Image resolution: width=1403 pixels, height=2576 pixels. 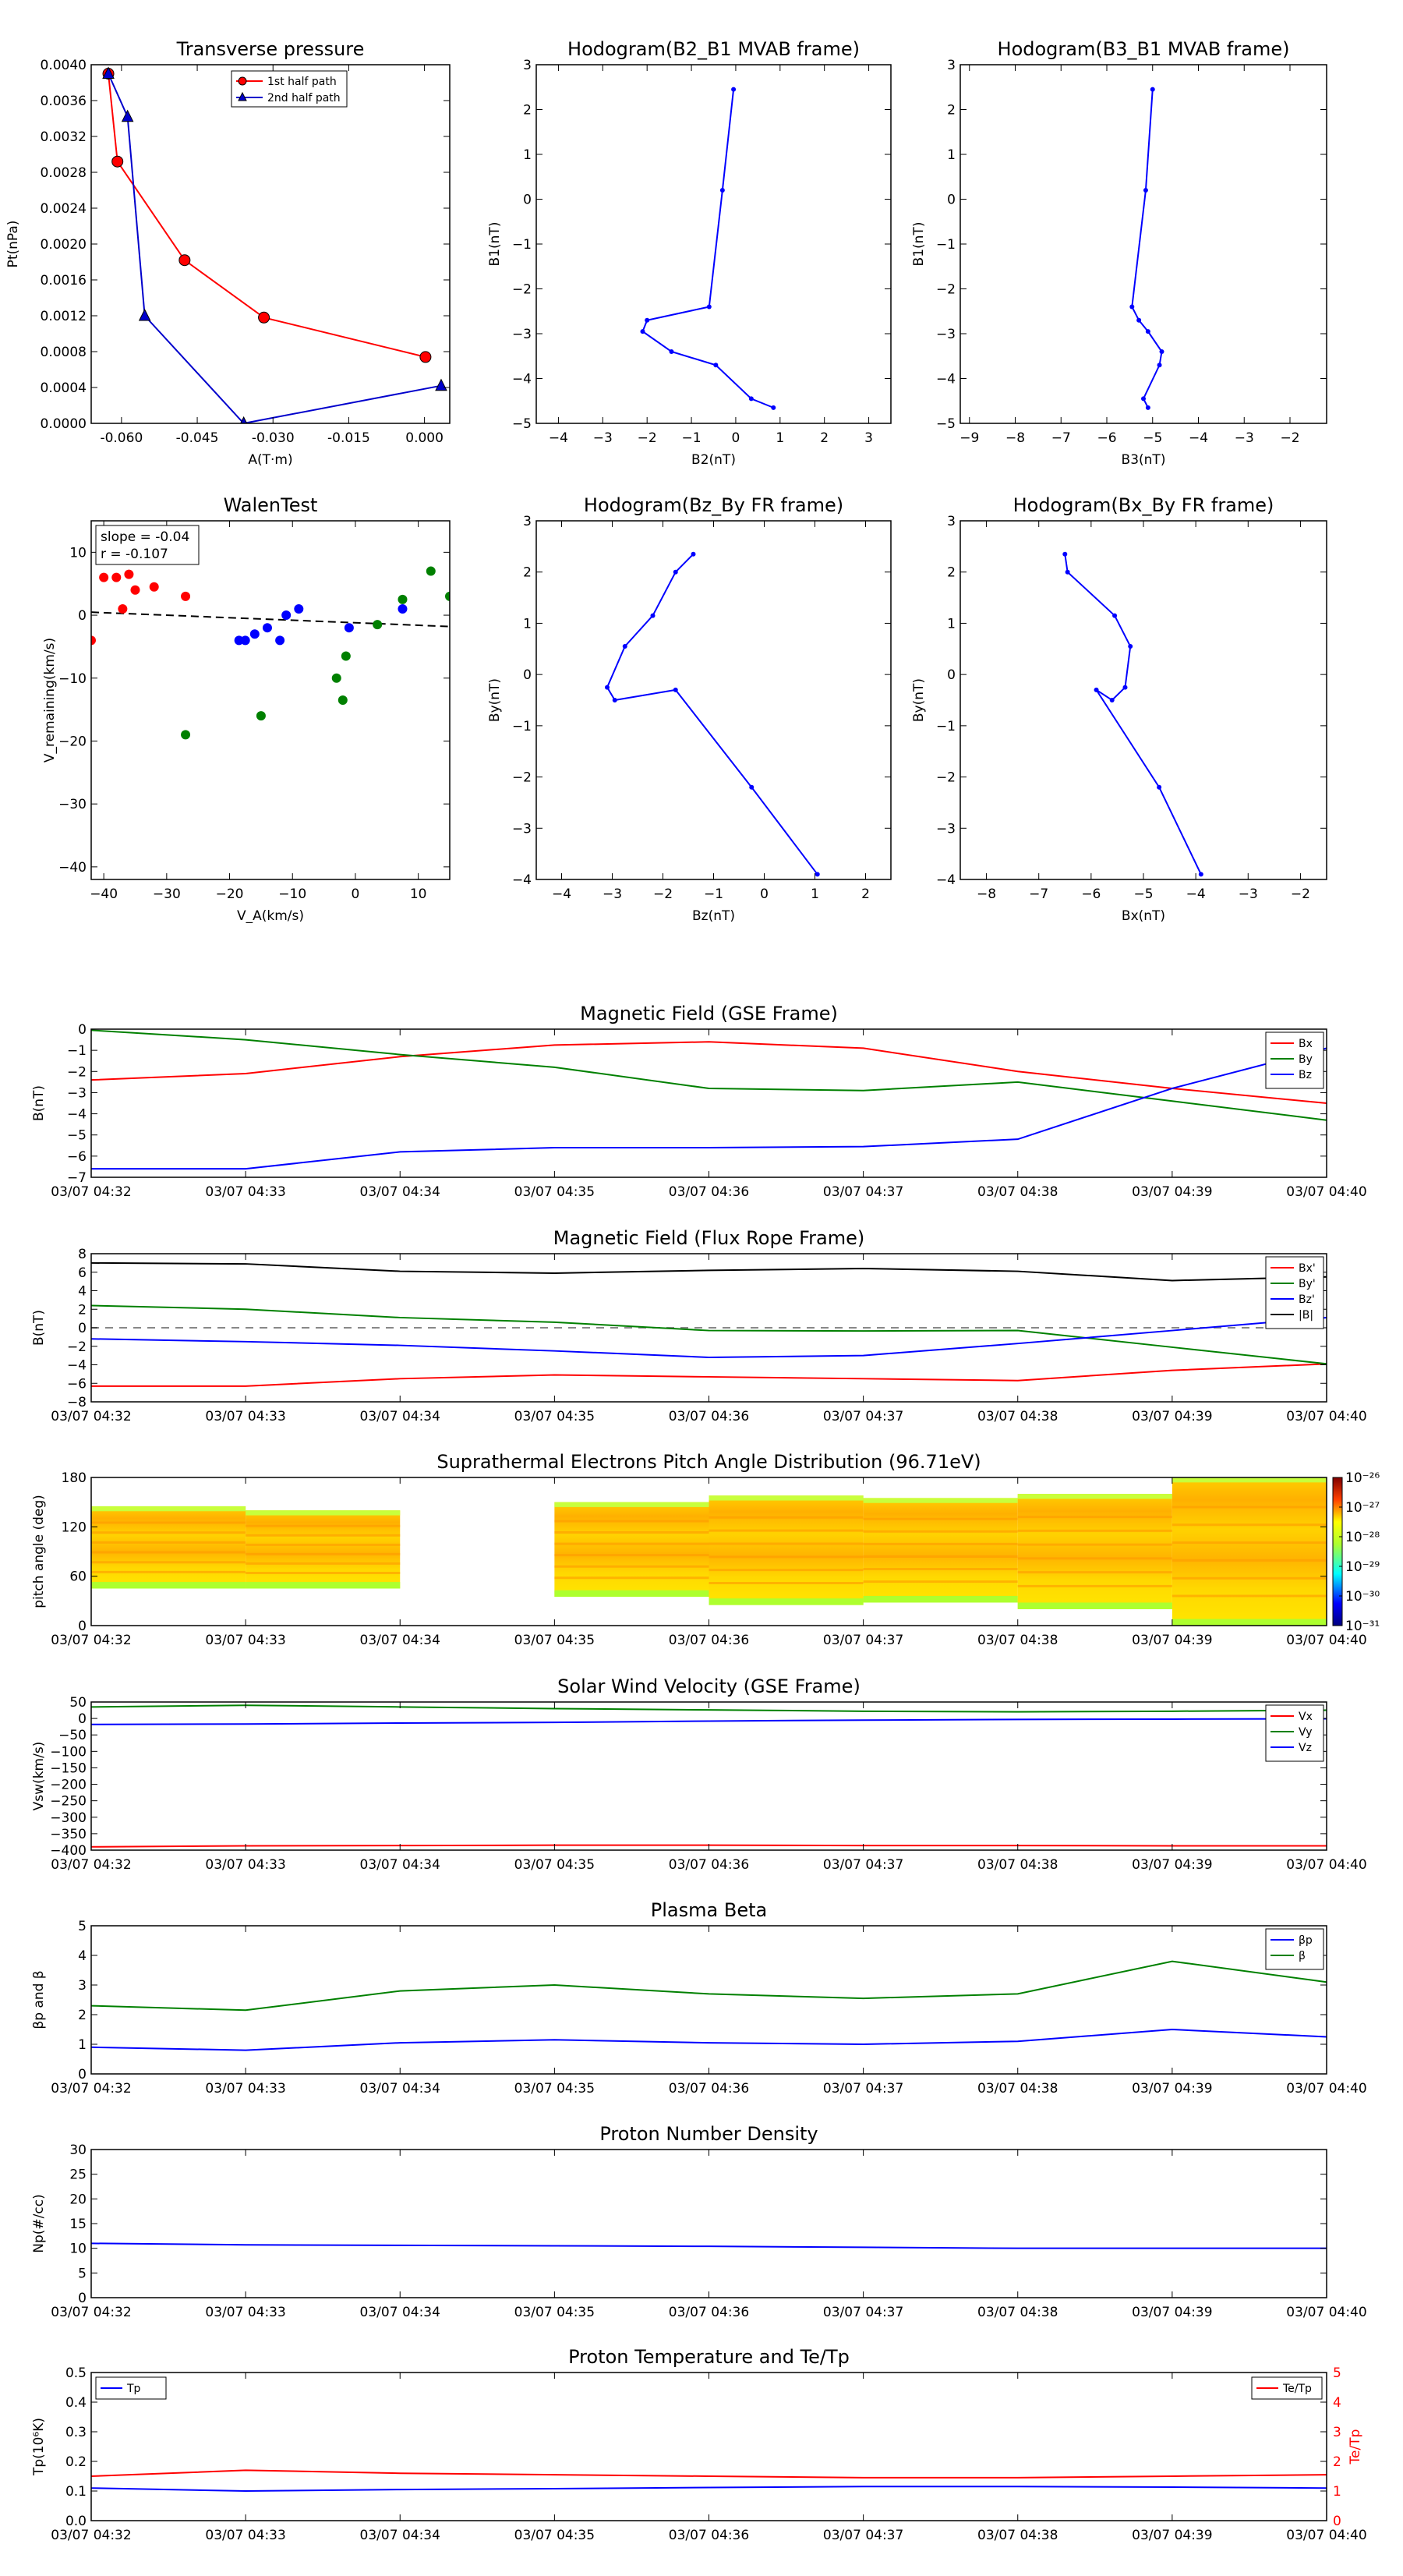 What do you see at coordinates (527, 624) in the screenshot?
I see `y-tick-label: 1` at bounding box center [527, 624].